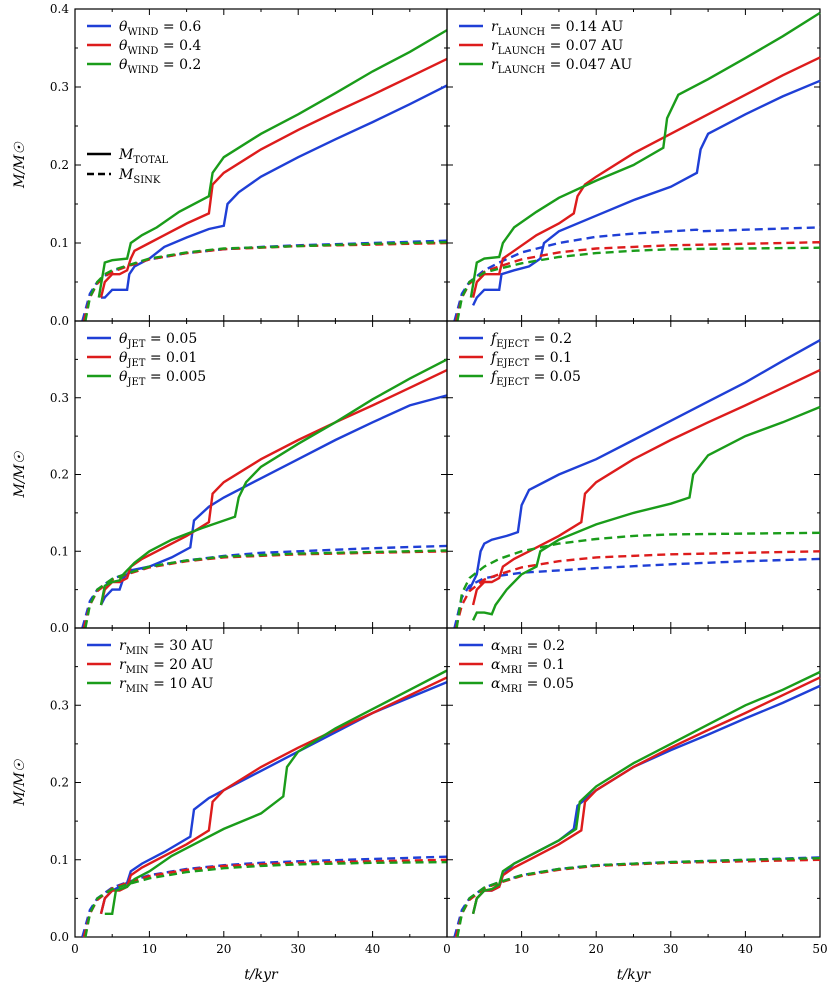  I want to click on legend-entry-label: θWIND = 0.2, so click(160, 66).